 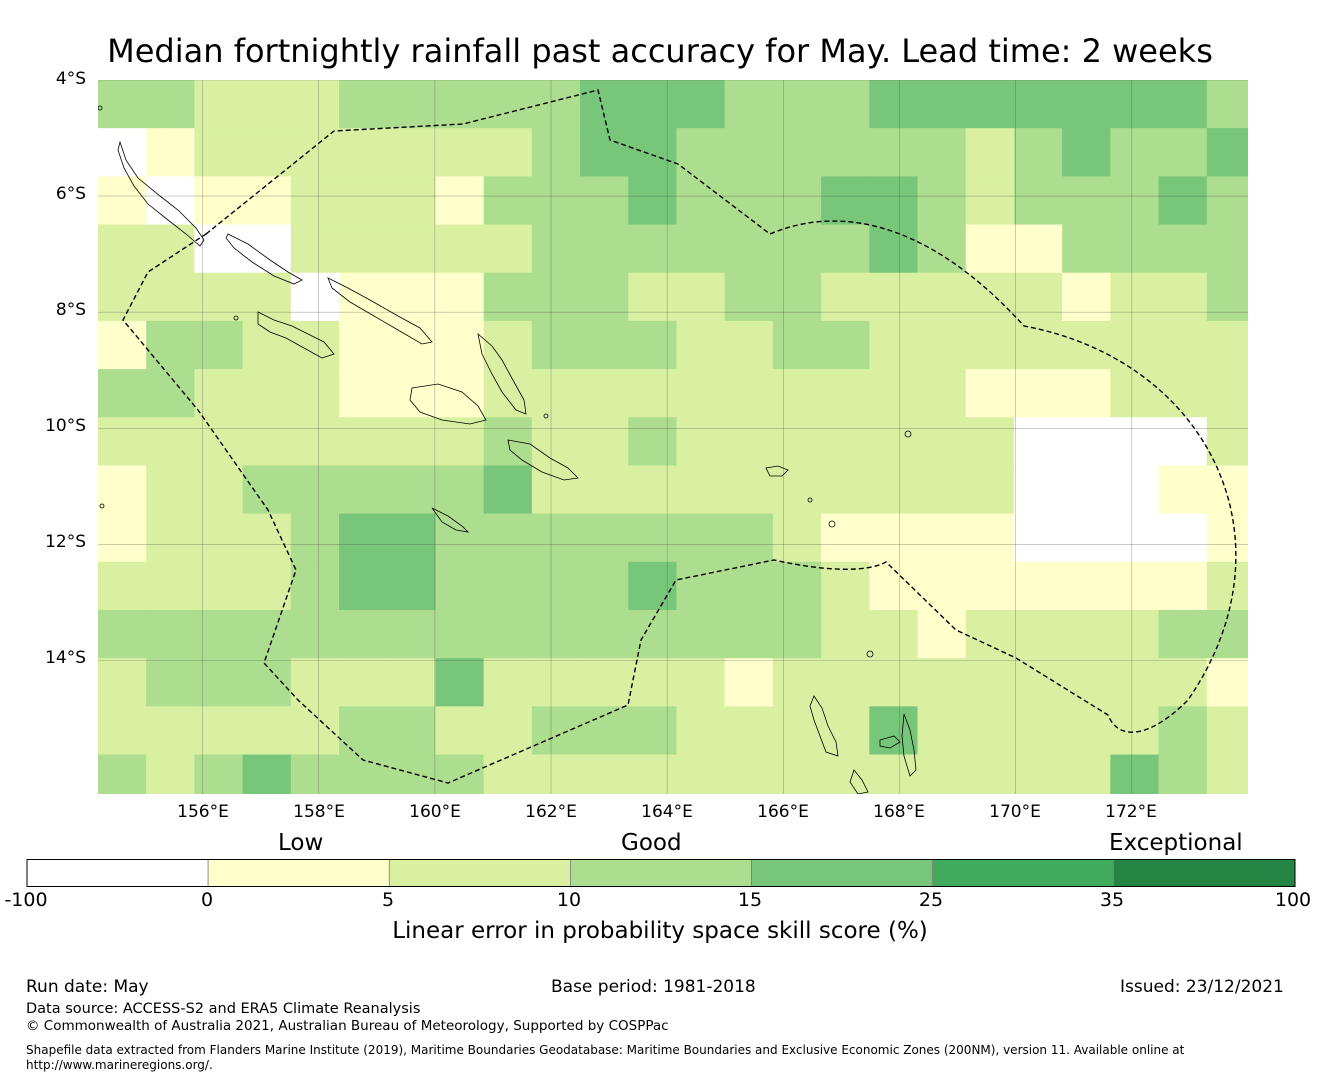 I want to click on colorbar-segment, so click(x=842, y=873).